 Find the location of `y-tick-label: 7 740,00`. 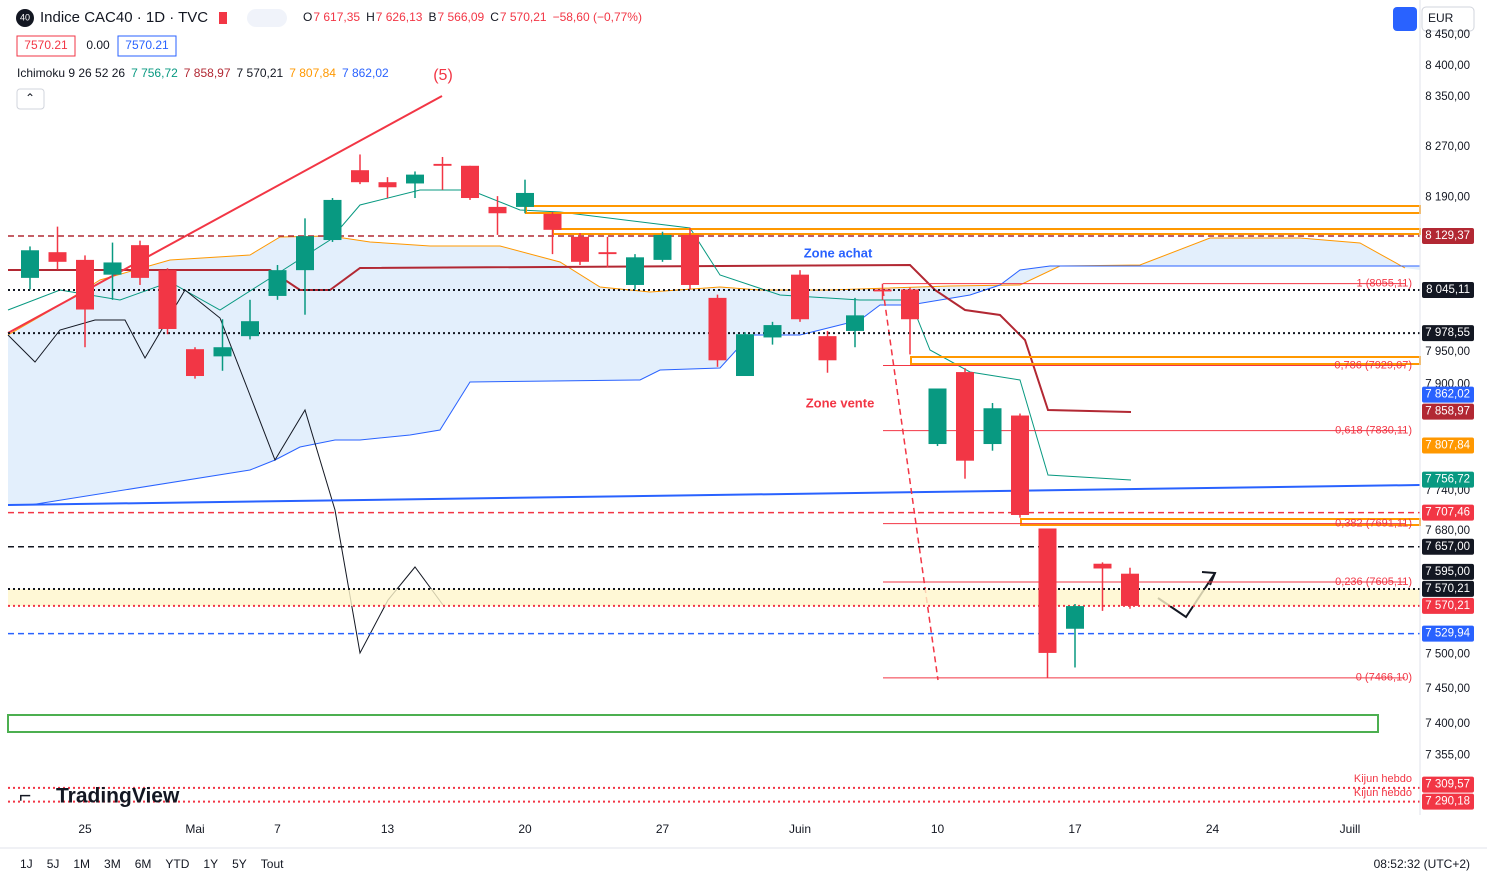

y-tick-label: 7 740,00 is located at coordinates (1447, 491).